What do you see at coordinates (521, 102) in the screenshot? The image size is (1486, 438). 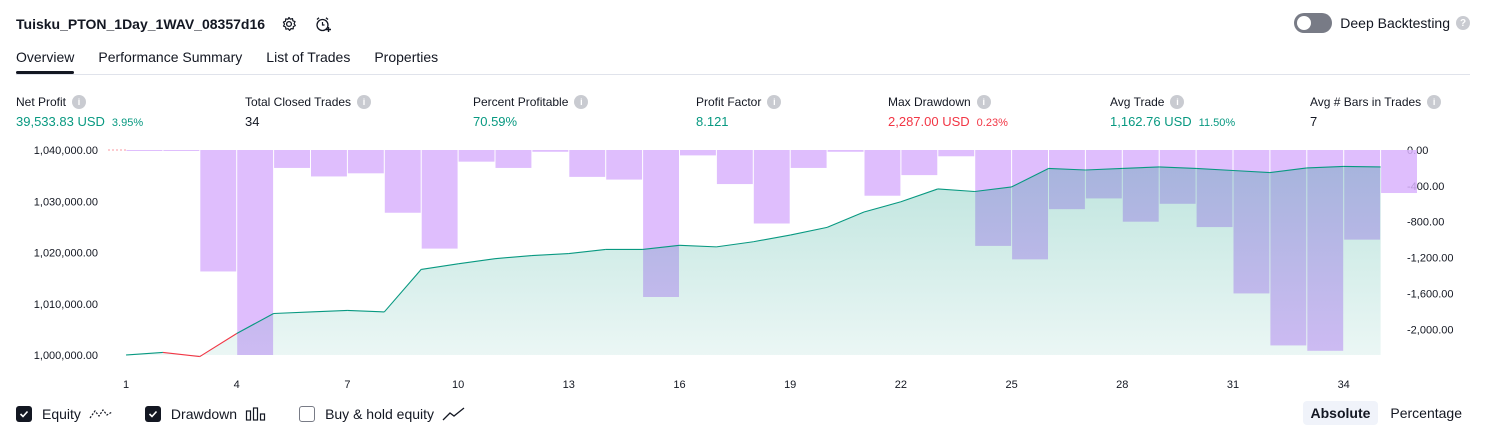 I see `metric-label: Percent Profitable` at bounding box center [521, 102].